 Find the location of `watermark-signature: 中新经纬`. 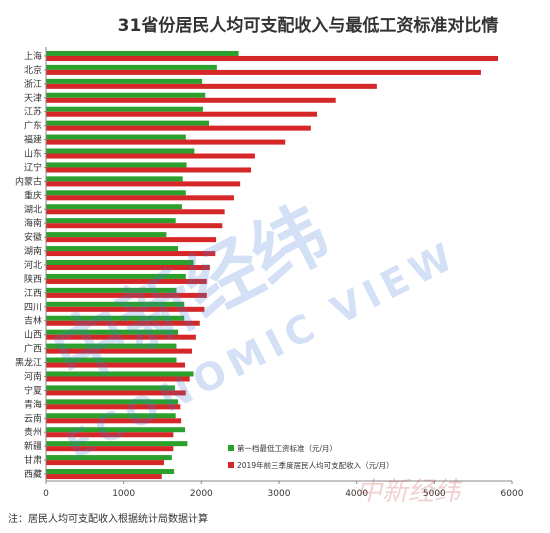

watermark-signature: 中新经纬 is located at coordinates (409, 492).